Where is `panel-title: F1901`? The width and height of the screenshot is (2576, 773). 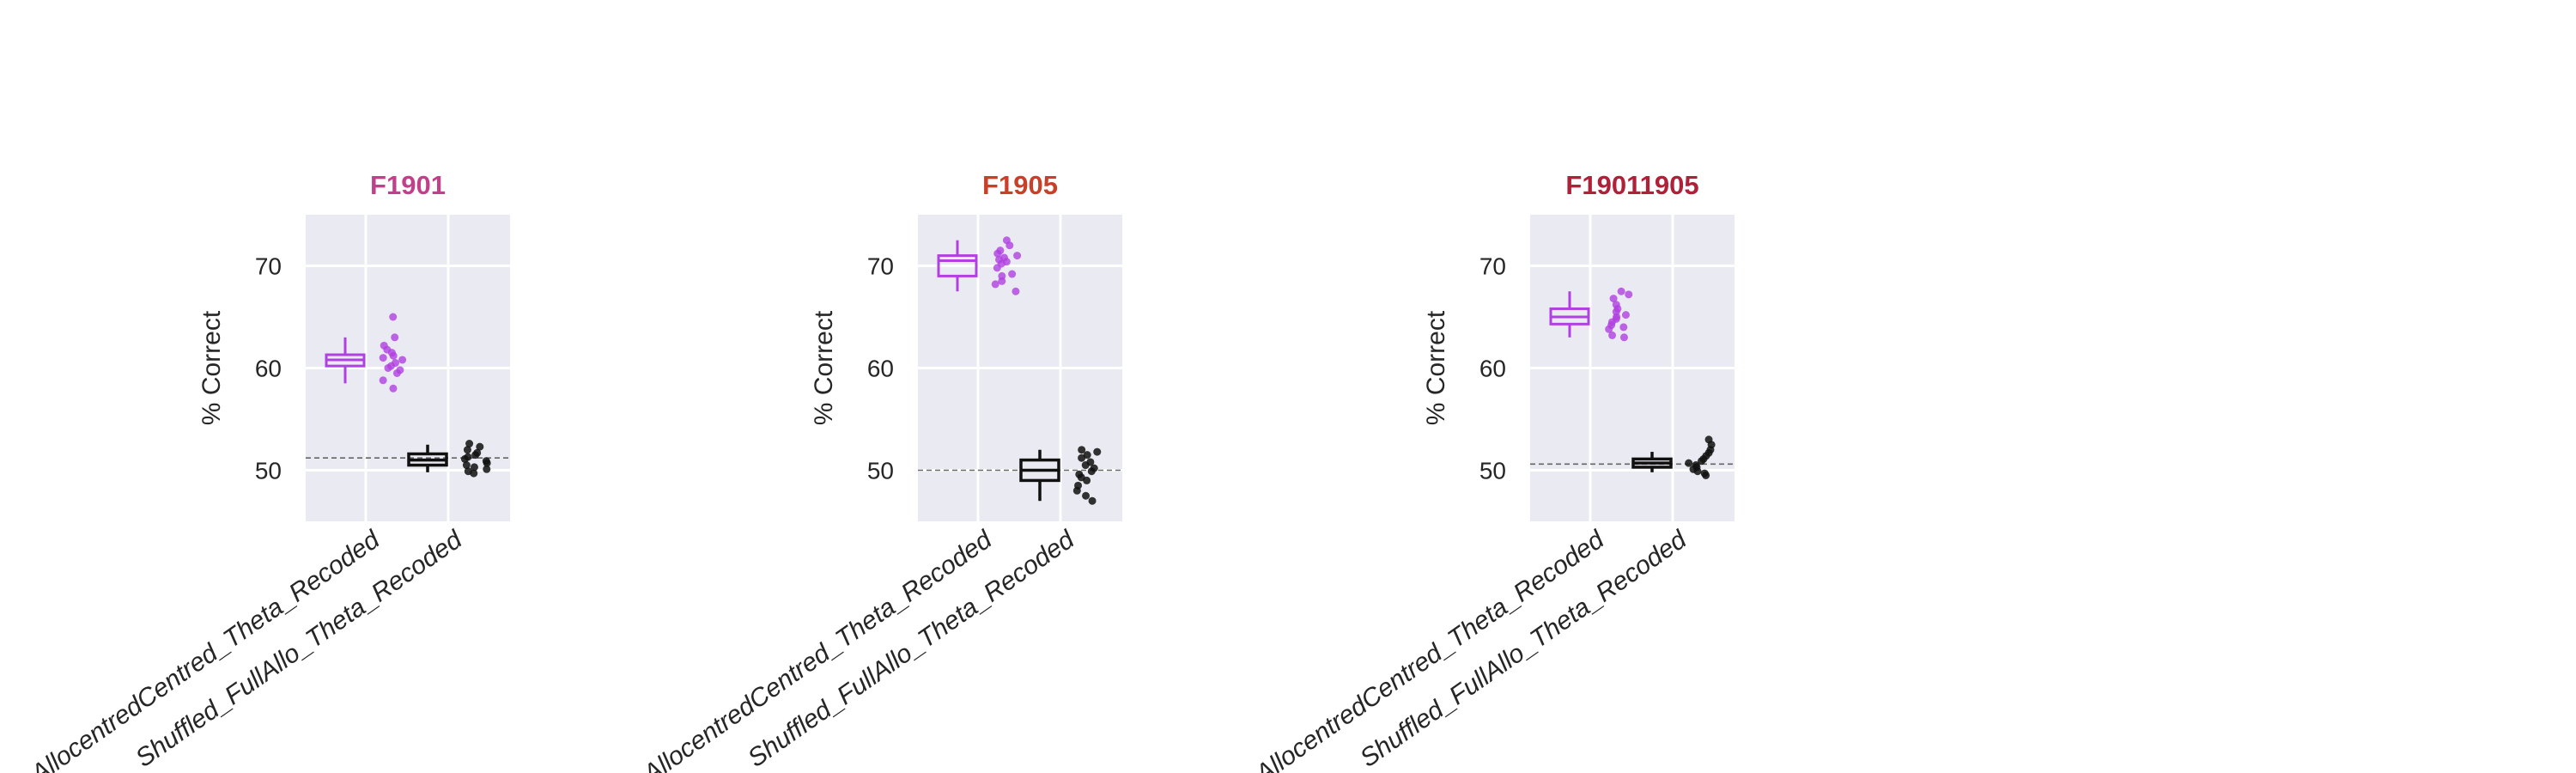
panel-title: F1901 is located at coordinates (408, 185).